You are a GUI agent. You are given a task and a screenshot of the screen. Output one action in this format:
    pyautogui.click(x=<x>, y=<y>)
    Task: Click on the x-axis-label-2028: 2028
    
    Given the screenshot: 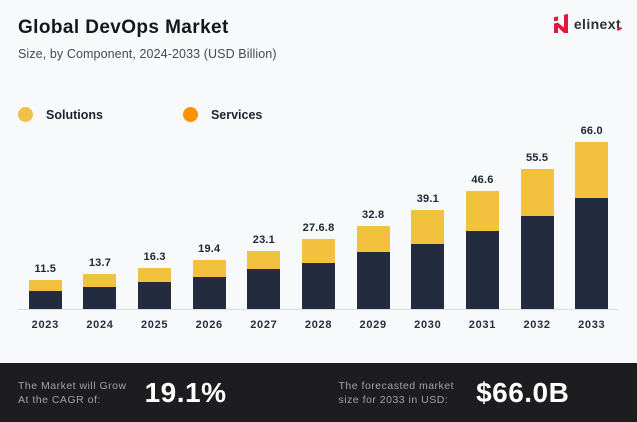 What is the action you would take?
    pyautogui.click(x=318, y=325)
    